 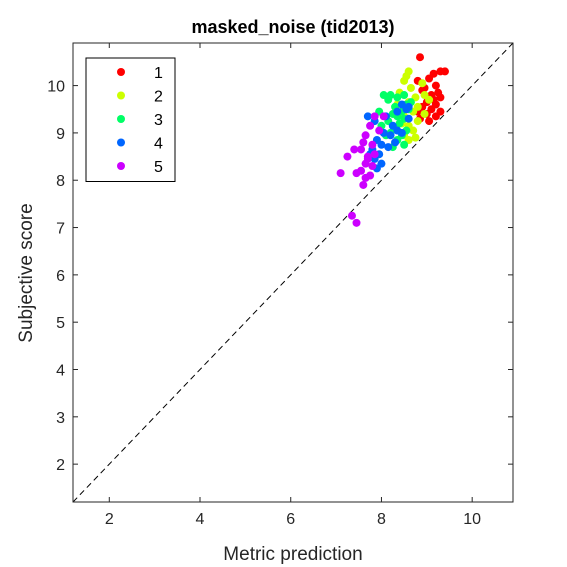 I want to click on legend: 1 2 3 4 5, so click(x=130, y=119).